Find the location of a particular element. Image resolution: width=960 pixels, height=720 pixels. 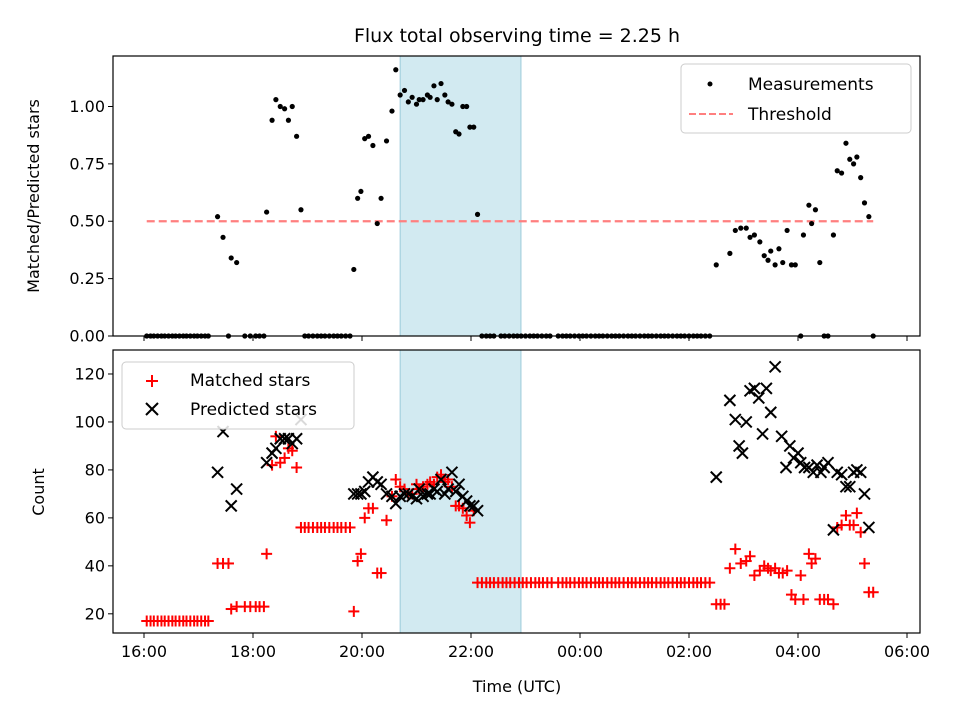

top-legend-box is located at coordinates (796, 98).